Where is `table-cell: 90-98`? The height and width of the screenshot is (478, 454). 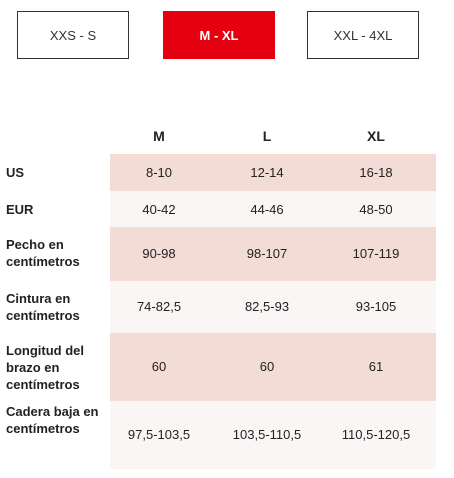 table-cell: 90-98 is located at coordinates (159, 253).